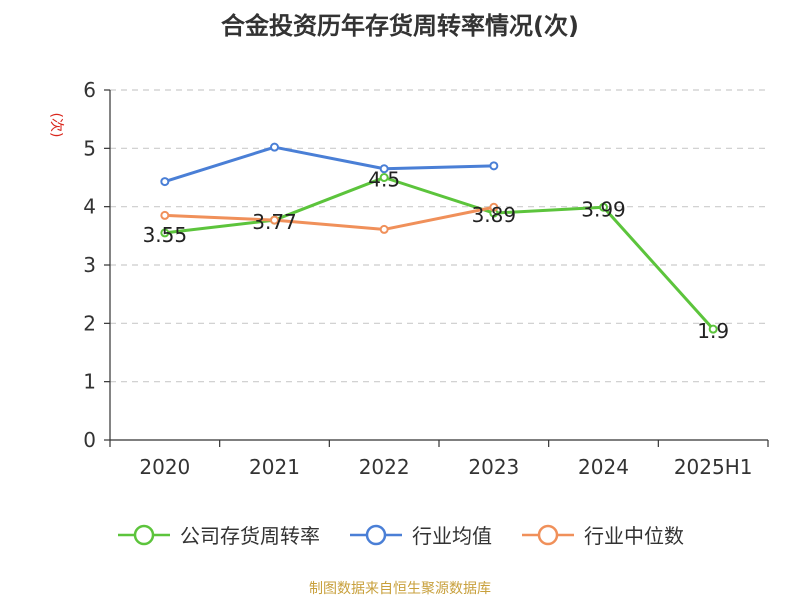 The image size is (800, 600). I want to click on legend-label: 行业均值, so click(452, 536).